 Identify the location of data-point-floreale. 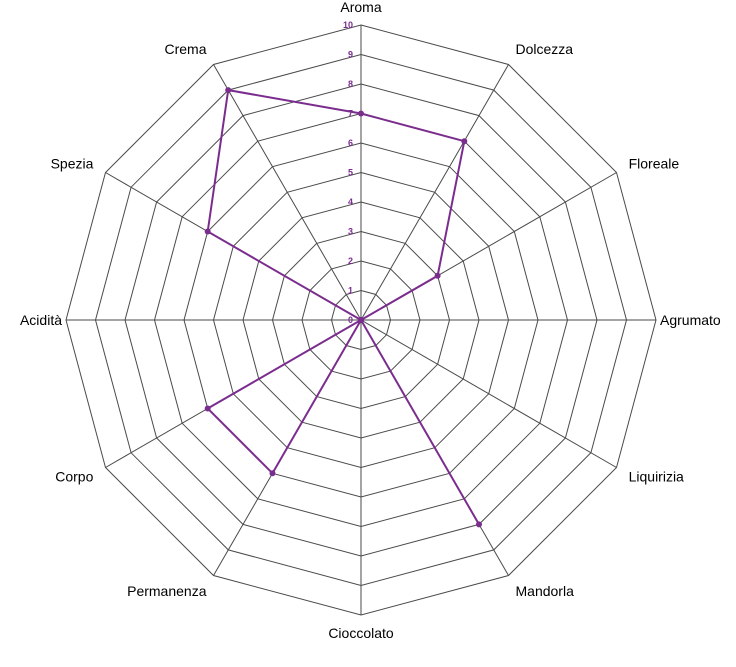
(437, 275).